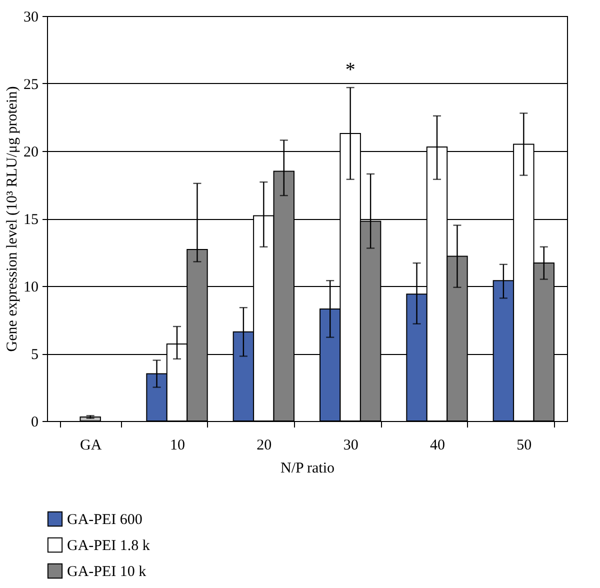 Image resolution: width=600 pixels, height=588 pixels. I want to click on y-tick-label: 20, so click(31, 152).